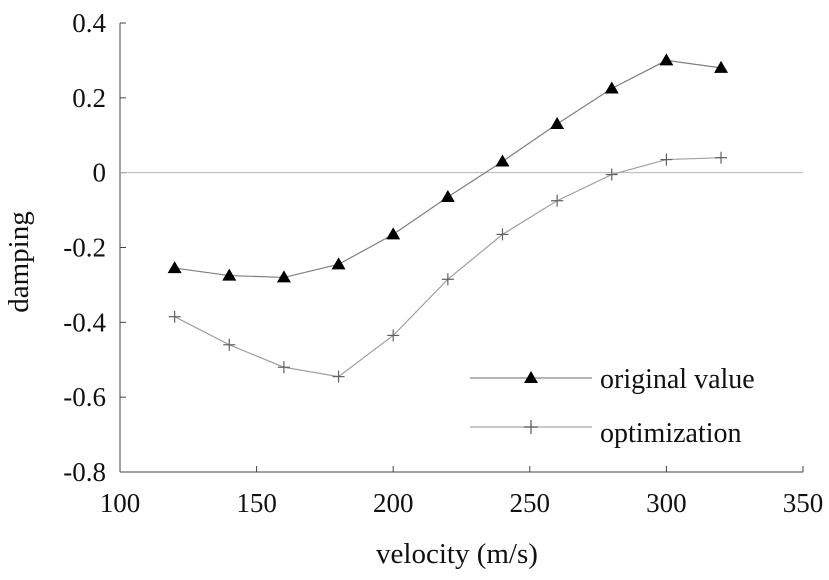 Image resolution: width=829 pixels, height=580 pixels. I want to click on x-tick-label: 100, so click(120, 503).